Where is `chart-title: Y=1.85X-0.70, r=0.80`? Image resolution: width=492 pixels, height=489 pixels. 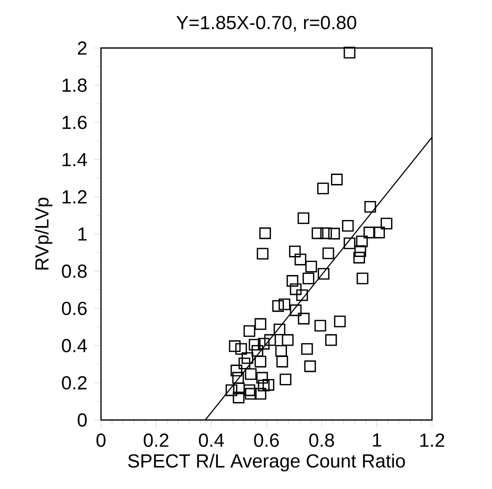
chart-title: Y=1.85X-0.70, r=0.80 is located at coordinates (266, 24).